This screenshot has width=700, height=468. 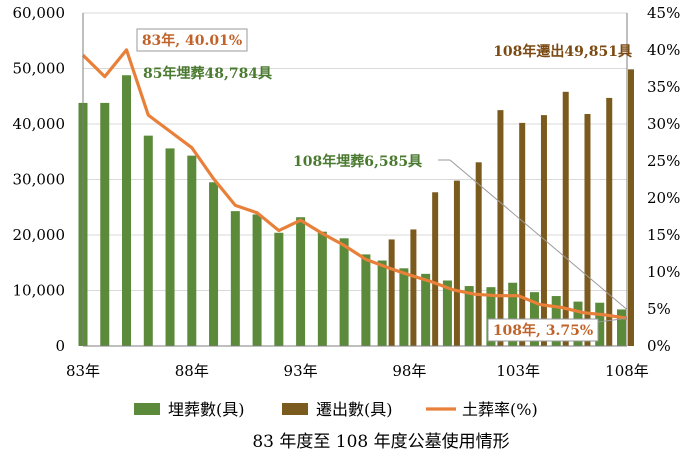 I want to click on annotation-label: 83年, 40.01%, so click(x=192, y=40).